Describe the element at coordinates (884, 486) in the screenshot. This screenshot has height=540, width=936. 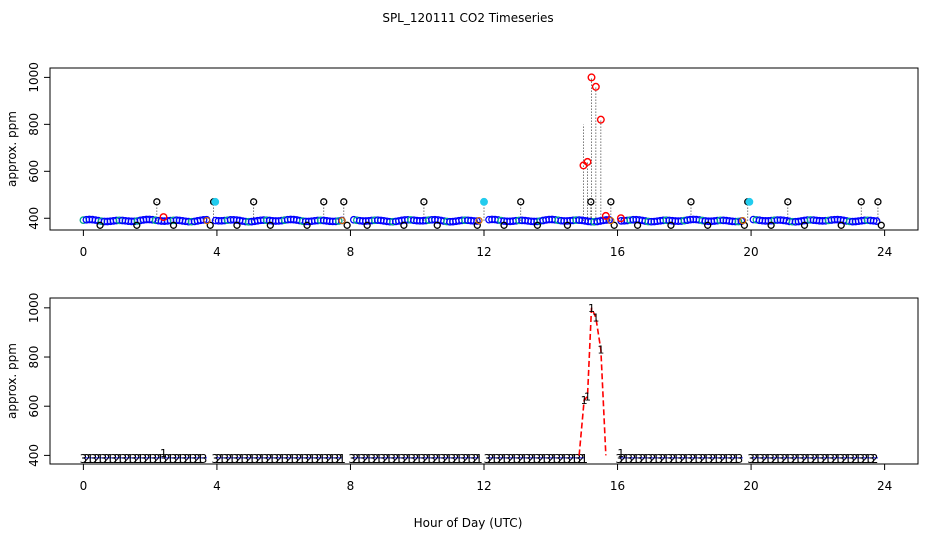
I see `bottom-xtick-label: 24` at that location.